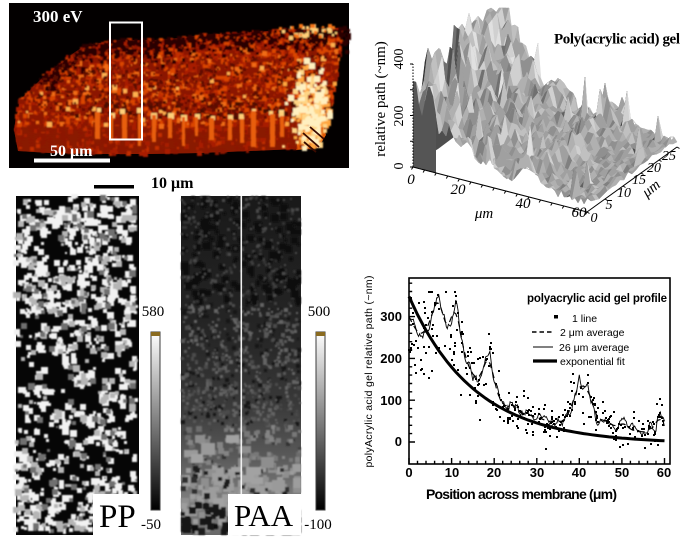 This screenshot has height=546, width=698. Describe the element at coordinates (264, 515) in the screenshot. I see `svg-text: PAA` at that location.